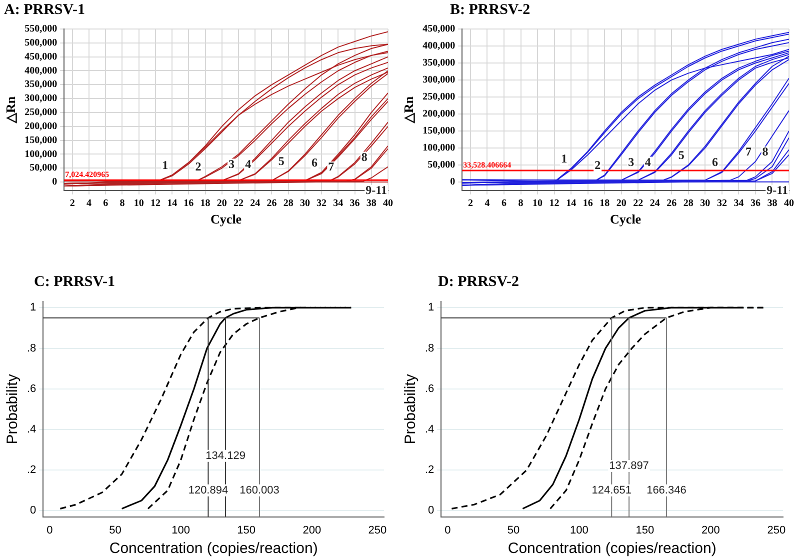 The height and width of the screenshot is (558, 797). I want to click on annotation: 124.651, so click(612, 490).